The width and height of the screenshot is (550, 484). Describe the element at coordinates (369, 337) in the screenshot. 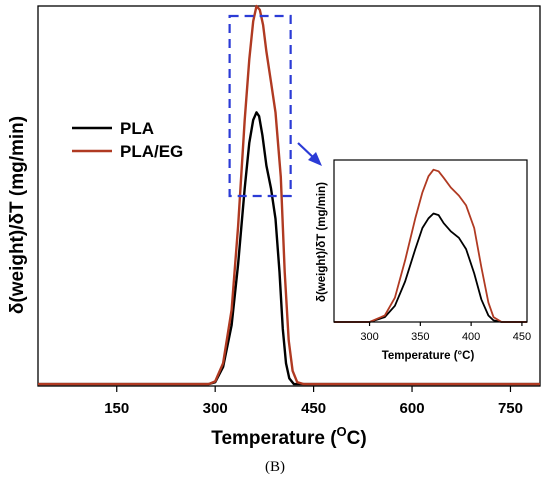

I see `inset-x-tick-label-0: 300` at that location.